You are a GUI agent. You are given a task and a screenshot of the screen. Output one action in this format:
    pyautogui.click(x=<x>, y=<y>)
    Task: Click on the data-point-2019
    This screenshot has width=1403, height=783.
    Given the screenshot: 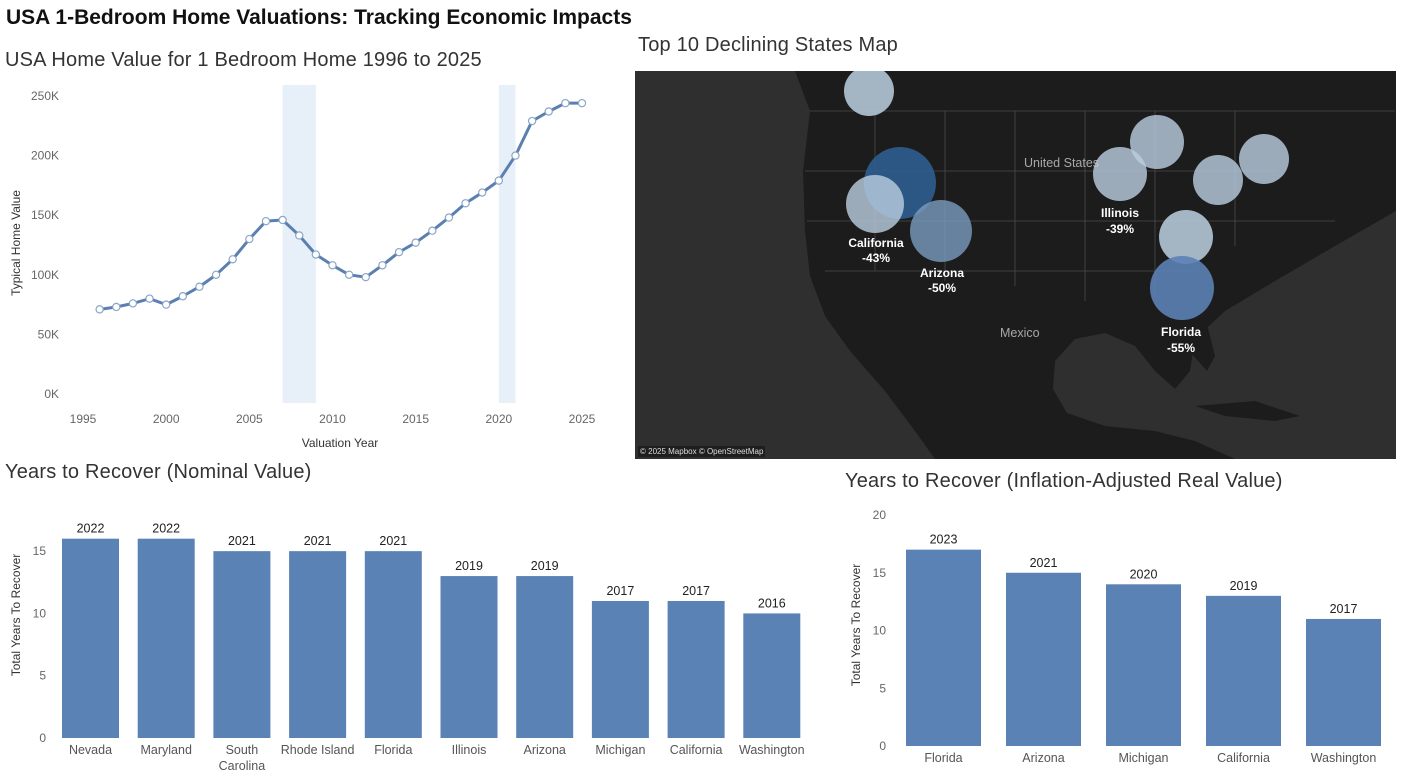 What is the action you would take?
    pyautogui.click(x=482, y=192)
    